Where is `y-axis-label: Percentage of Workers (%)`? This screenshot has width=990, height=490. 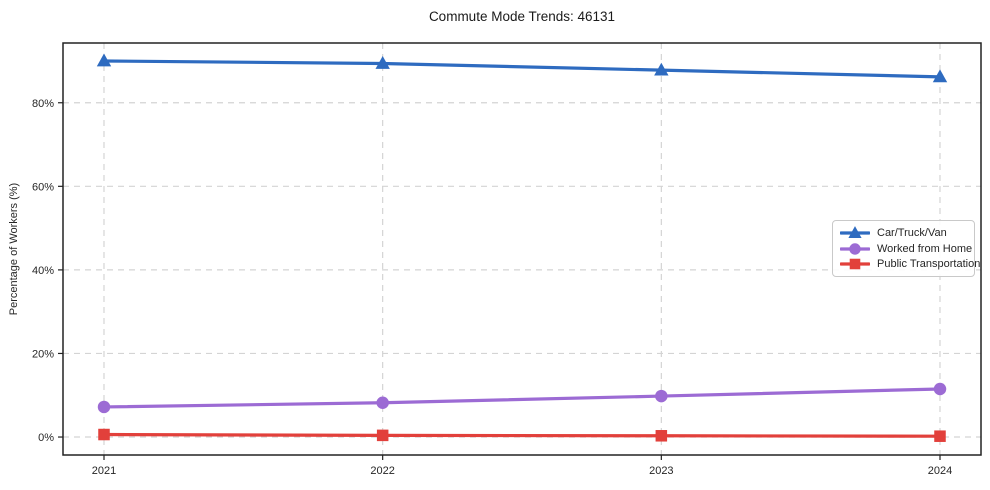
y-axis-label: Percentage of Workers (%) is located at coordinates (14, 249).